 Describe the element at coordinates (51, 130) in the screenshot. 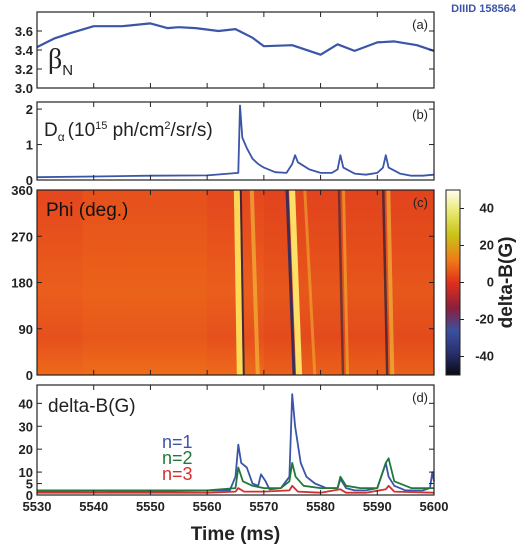

I see `label-part: D` at that location.